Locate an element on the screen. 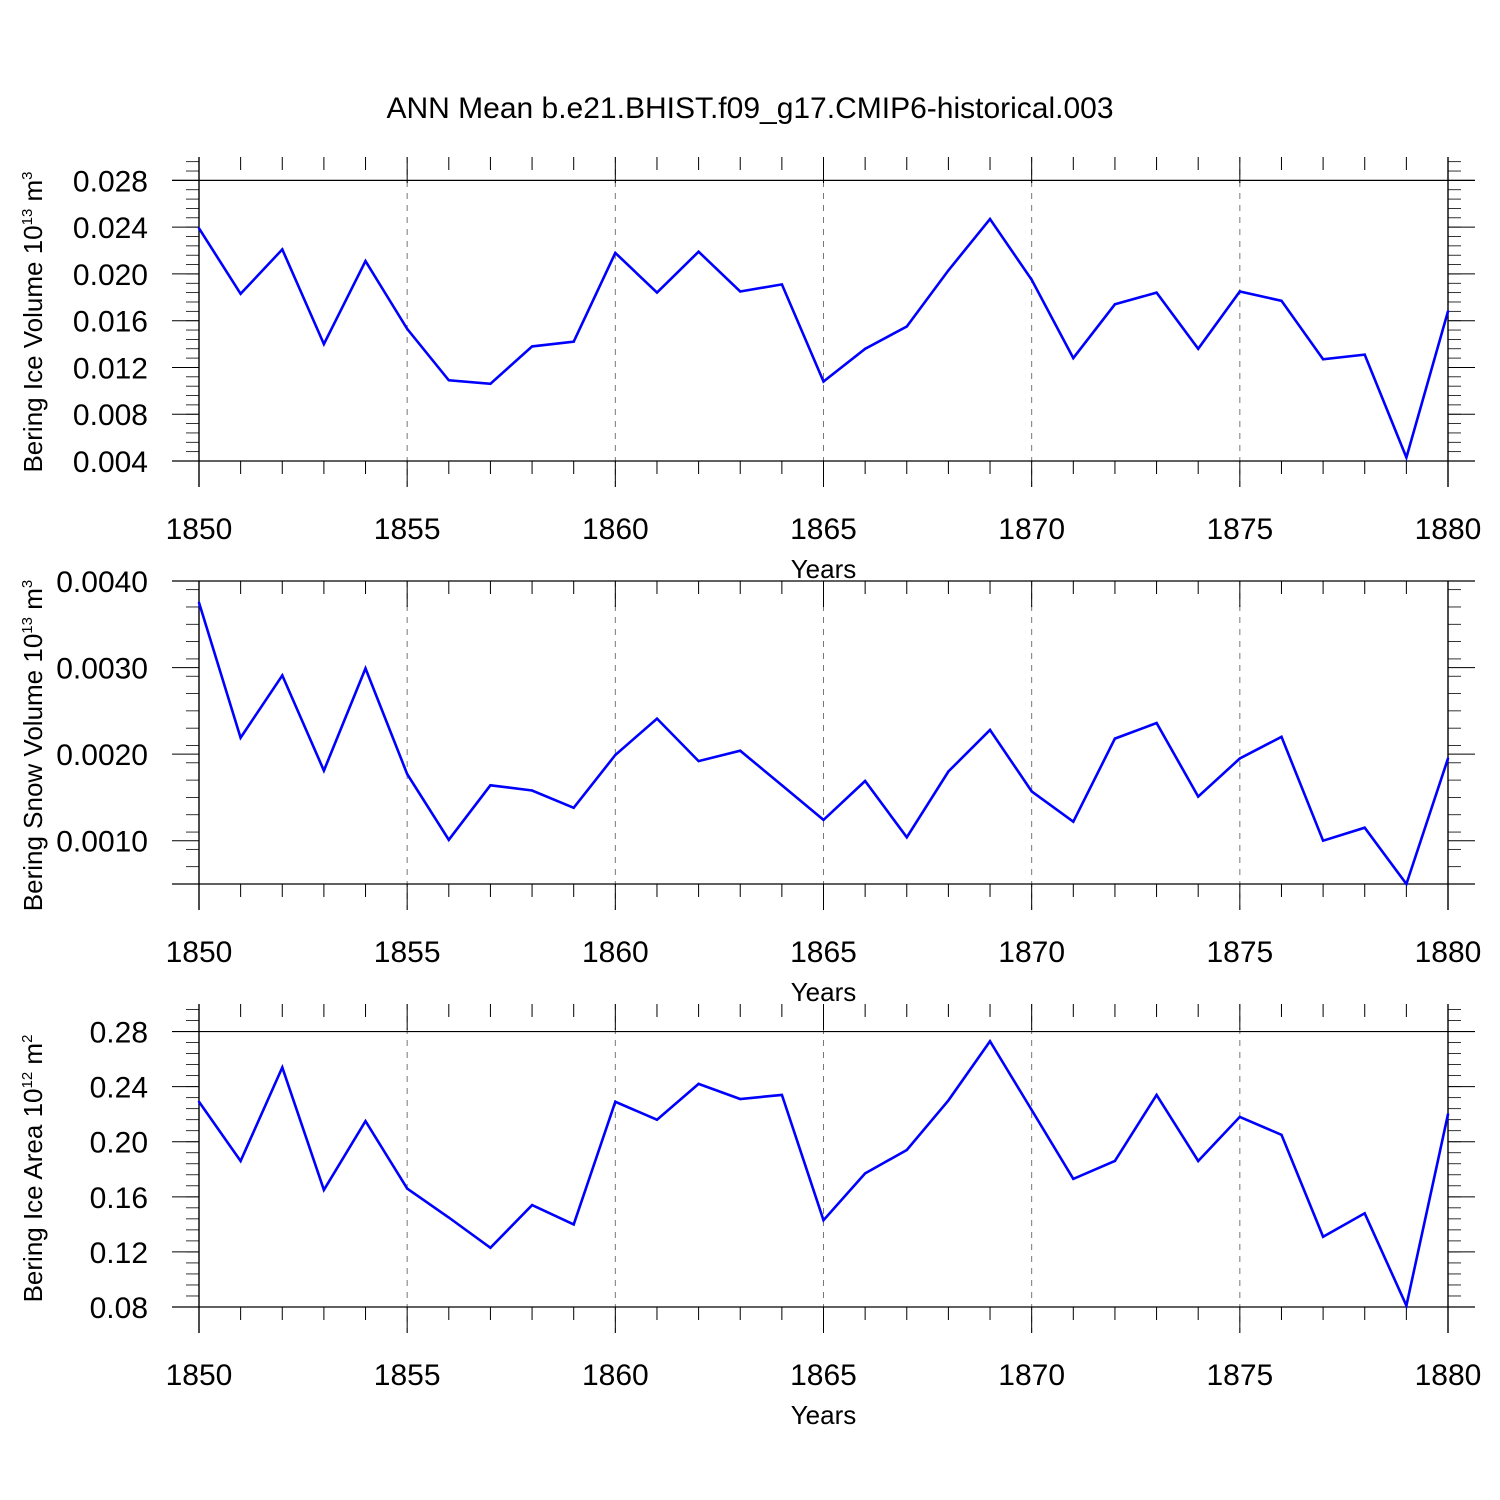 This screenshot has width=1500, height=1500. y-tick-label: 0.24 is located at coordinates (119, 1088).